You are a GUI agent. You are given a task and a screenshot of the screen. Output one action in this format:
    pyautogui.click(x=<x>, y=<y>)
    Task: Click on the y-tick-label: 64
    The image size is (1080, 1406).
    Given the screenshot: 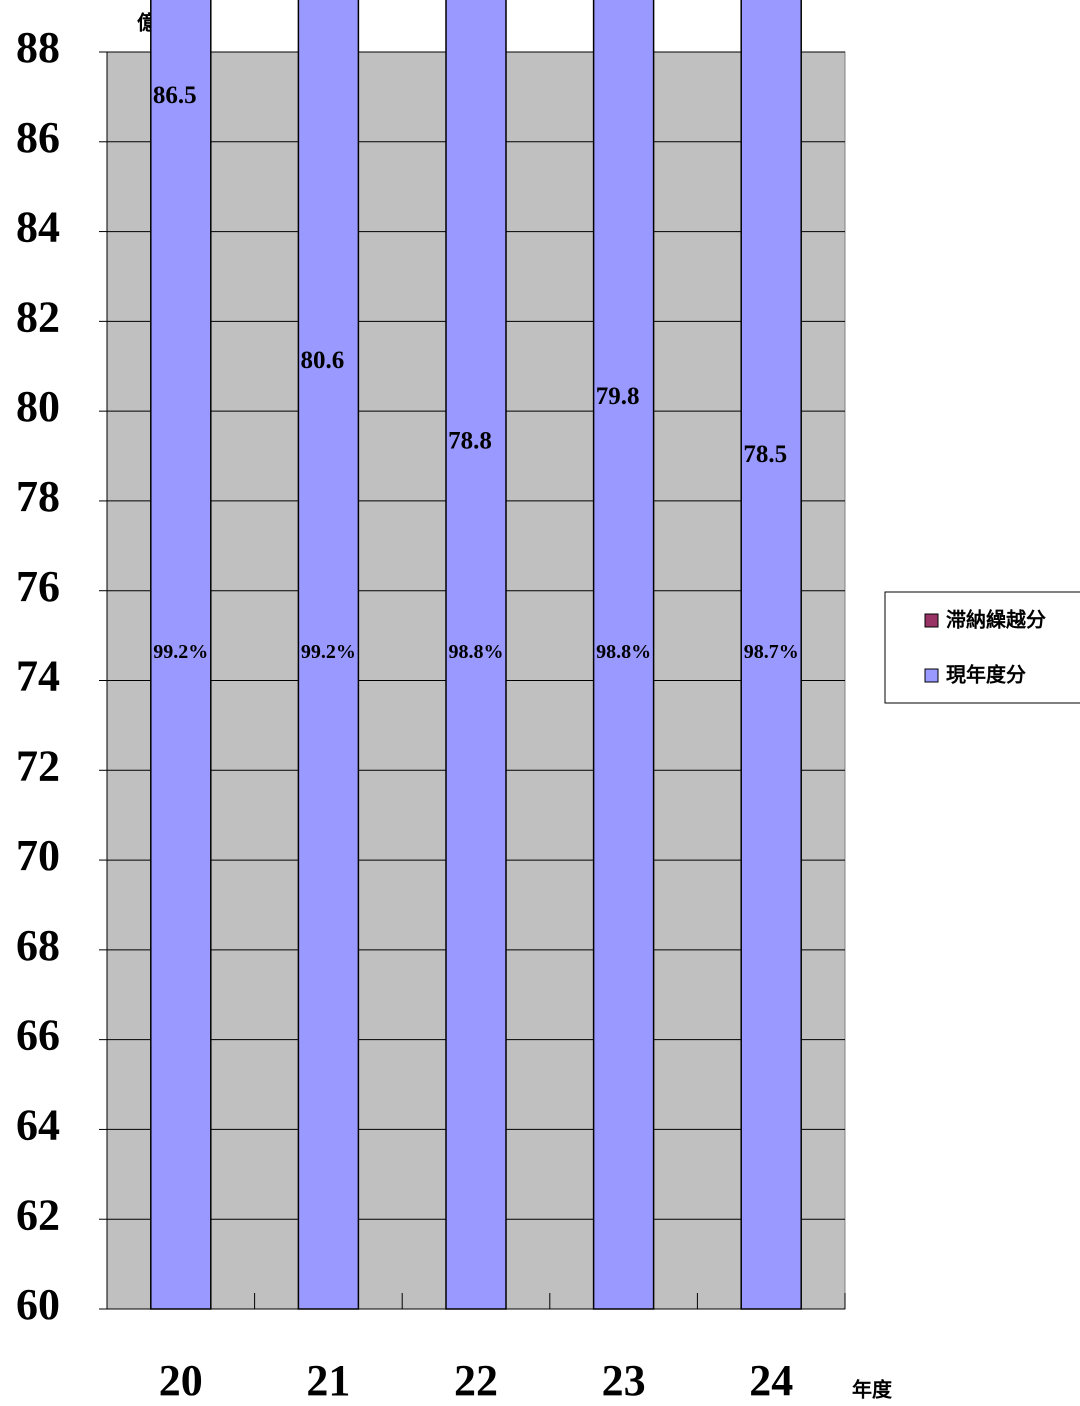 What is the action you would take?
    pyautogui.click(x=38, y=1125)
    